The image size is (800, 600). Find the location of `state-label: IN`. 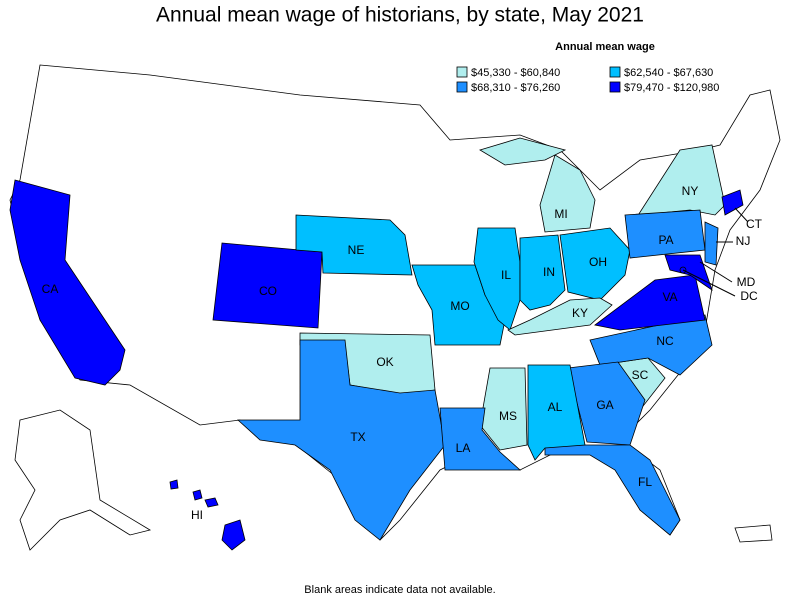

state-label: IN is located at coordinates (549, 272).